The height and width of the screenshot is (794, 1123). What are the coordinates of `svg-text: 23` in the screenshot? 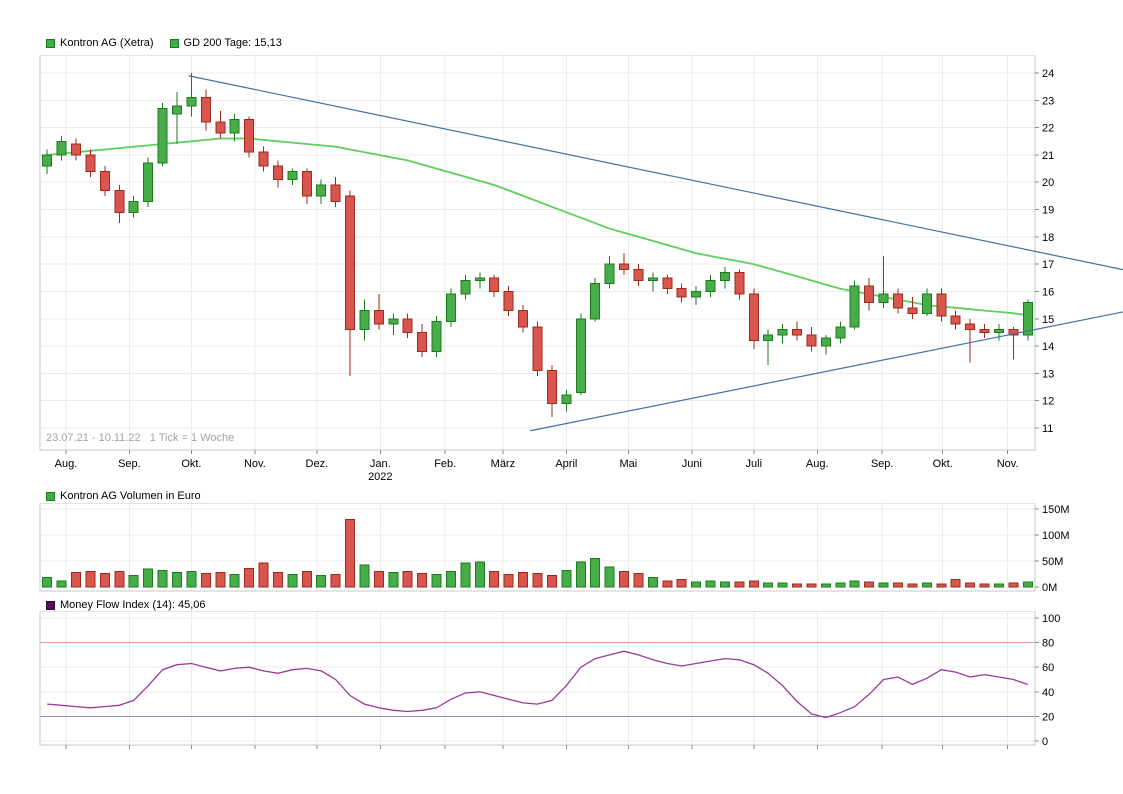 It's located at (1048, 101).